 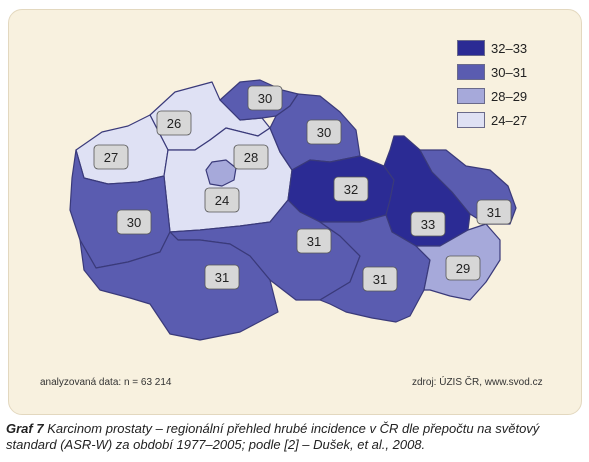 I want to click on legend-item: 30–31, so click(x=492, y=72).